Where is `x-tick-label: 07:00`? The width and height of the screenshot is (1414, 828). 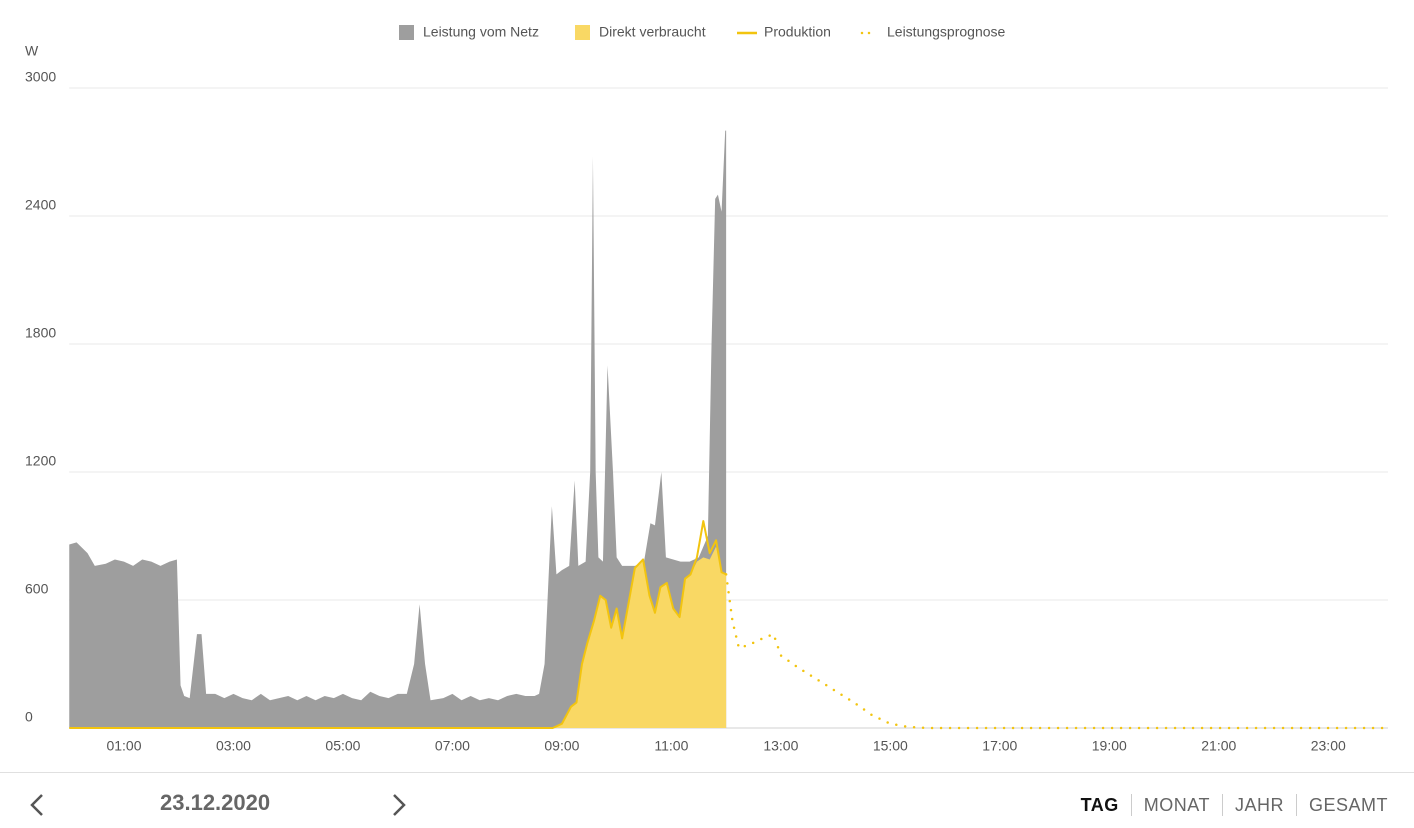
x-tick-label: 07:00 is located at coordinates (452, 746).